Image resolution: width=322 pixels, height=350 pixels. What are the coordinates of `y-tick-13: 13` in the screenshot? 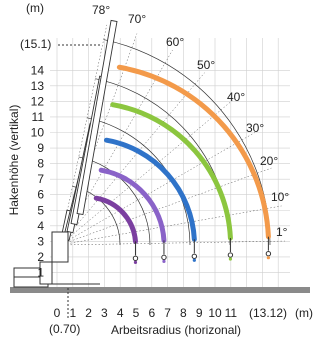 It's located at (38, 86).